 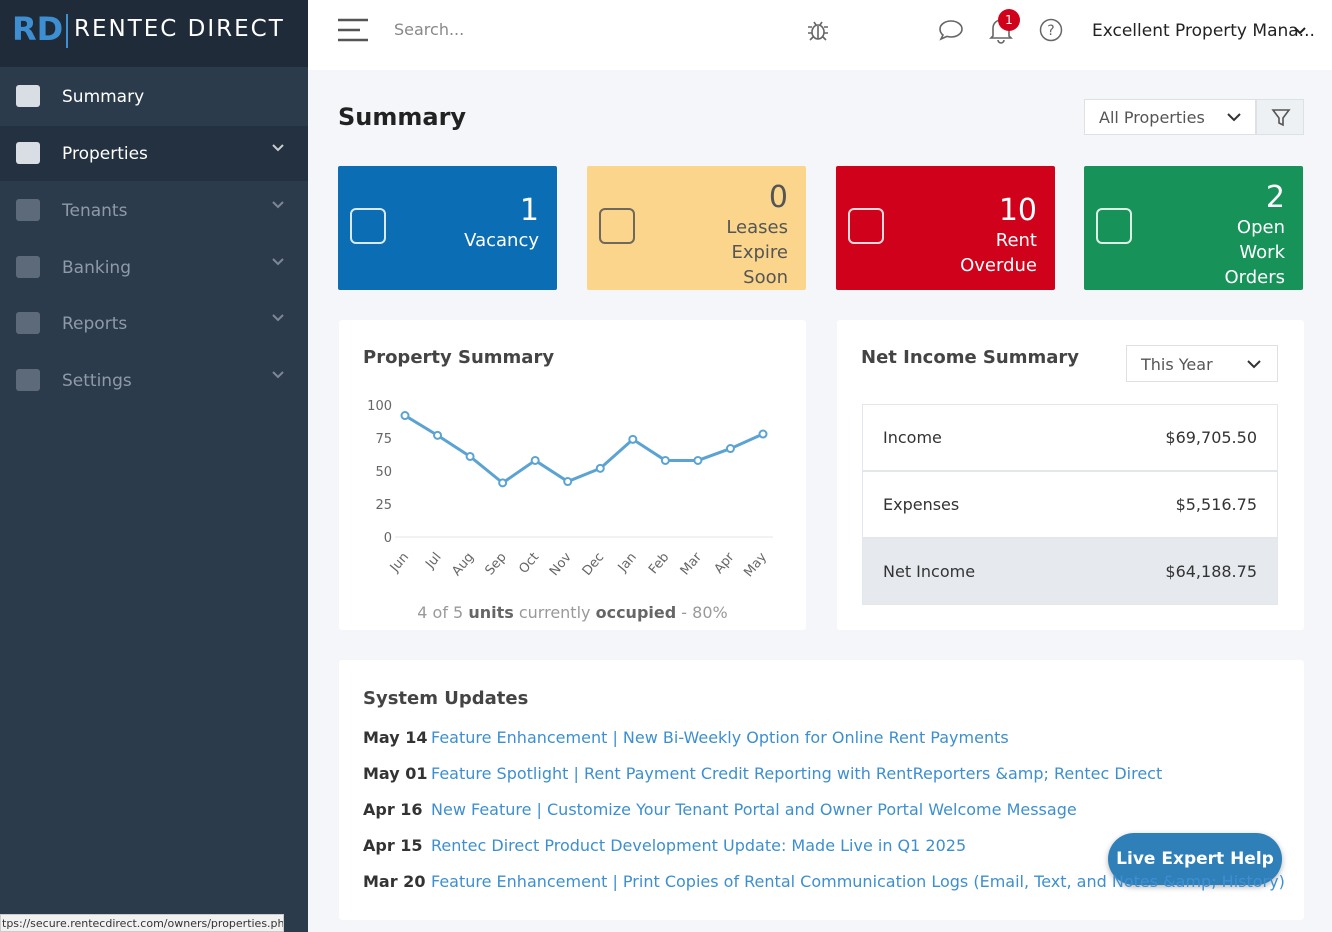 I want to click on nav-item: Properties, so click(x=154, y=154).